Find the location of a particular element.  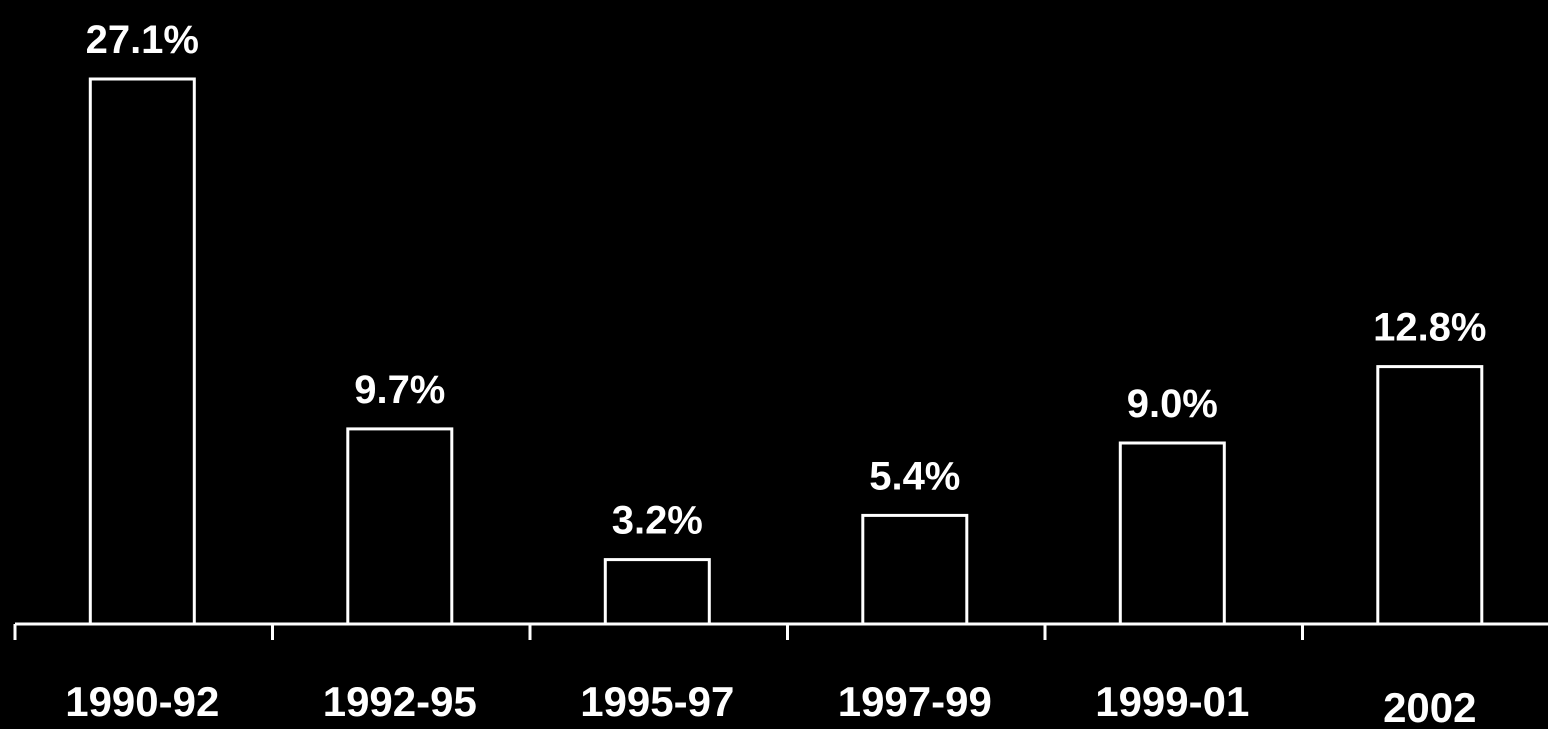

value-label-1992-95: 9.7% is located at coordinates (399, 390).